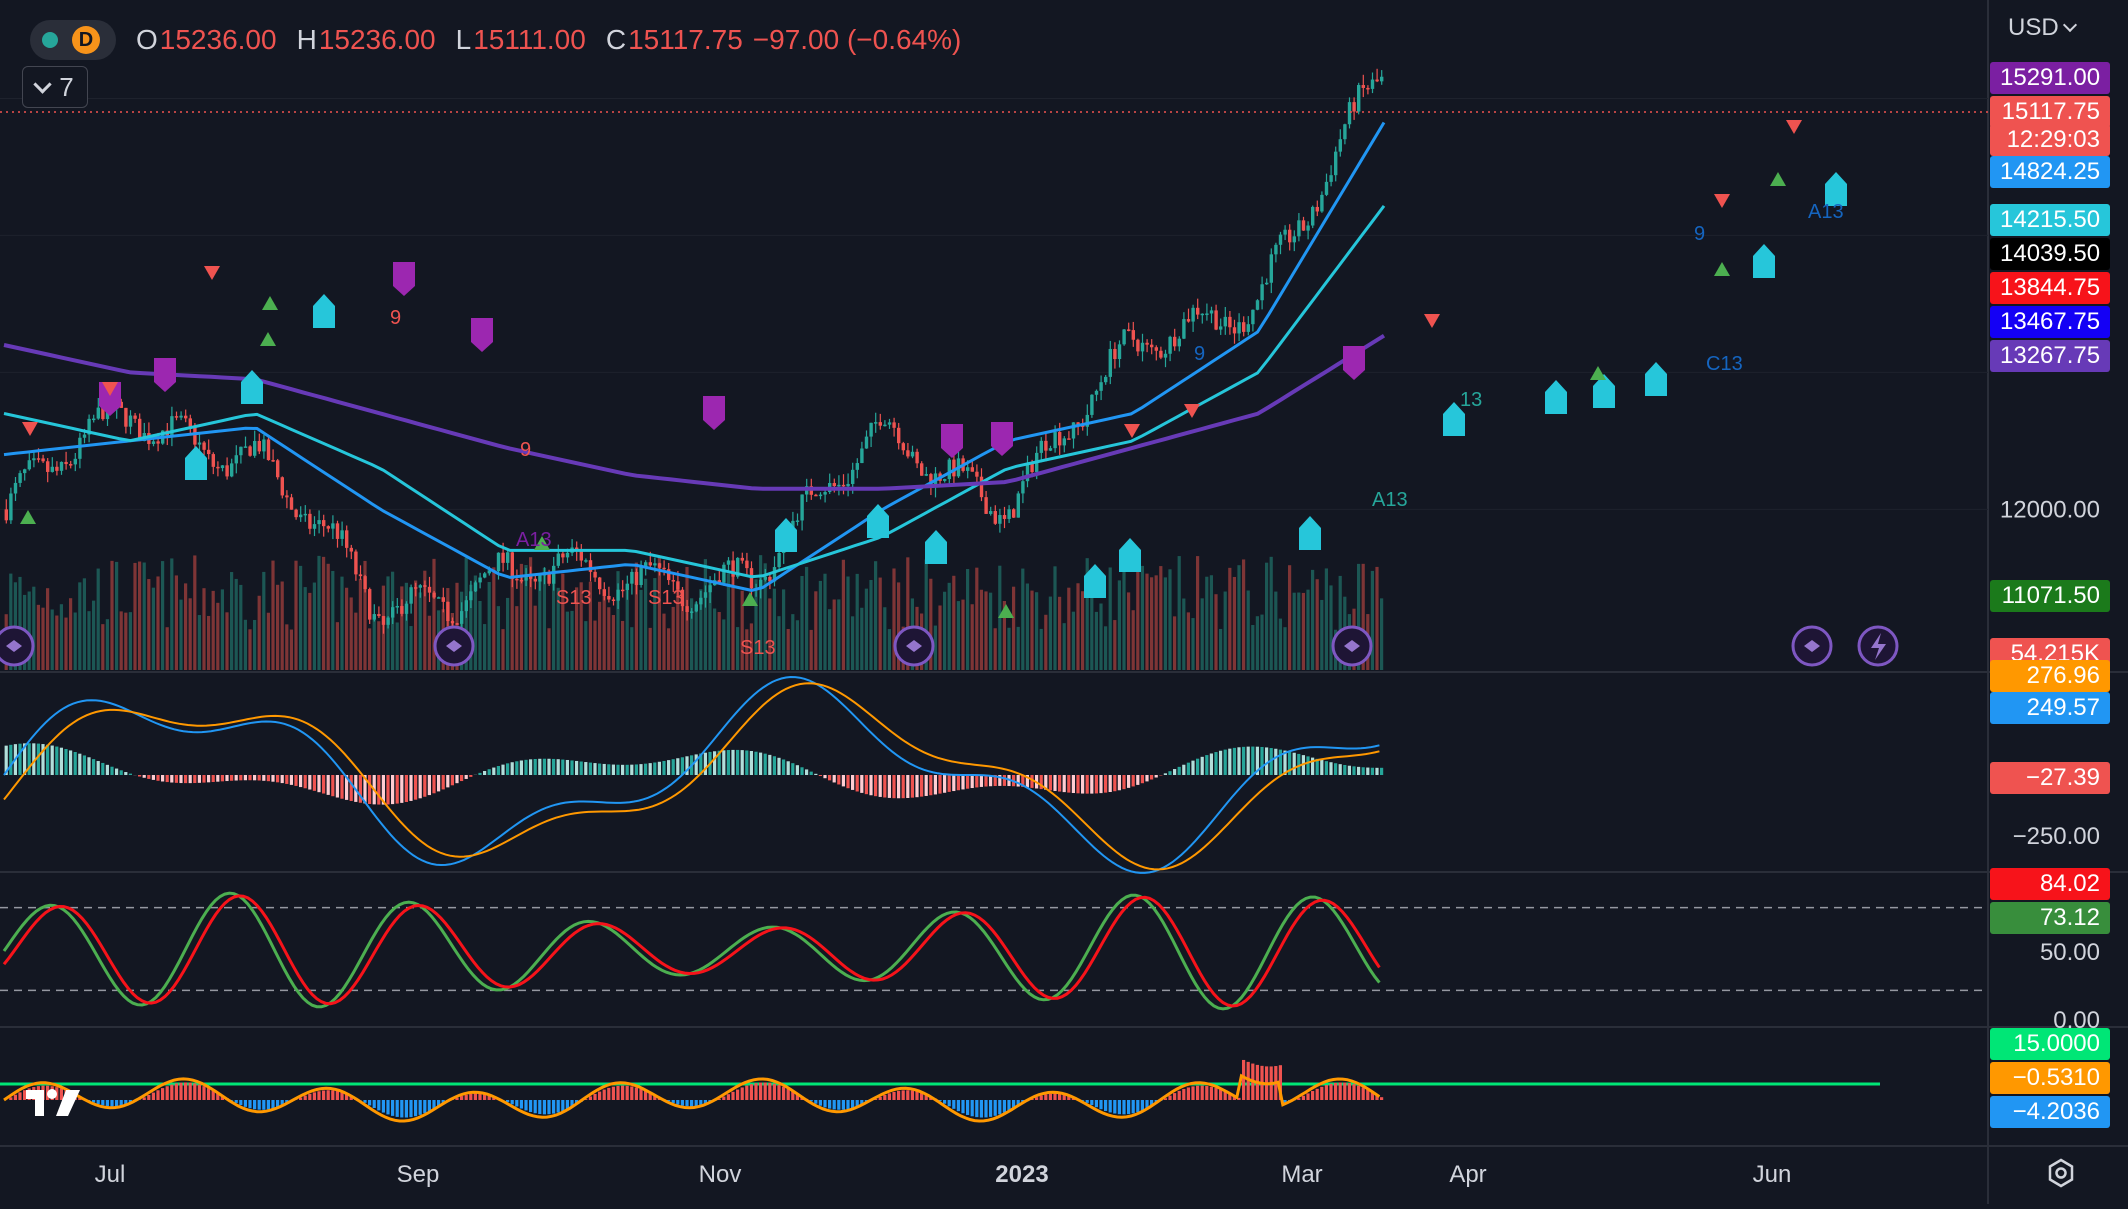 The width and height of the screenshot is (2128, 1209). What do you see at coordinates (2050, 172) in the screenshot?
I see `price-scale-label: 14824.25` at bounding box center [2050, 172].